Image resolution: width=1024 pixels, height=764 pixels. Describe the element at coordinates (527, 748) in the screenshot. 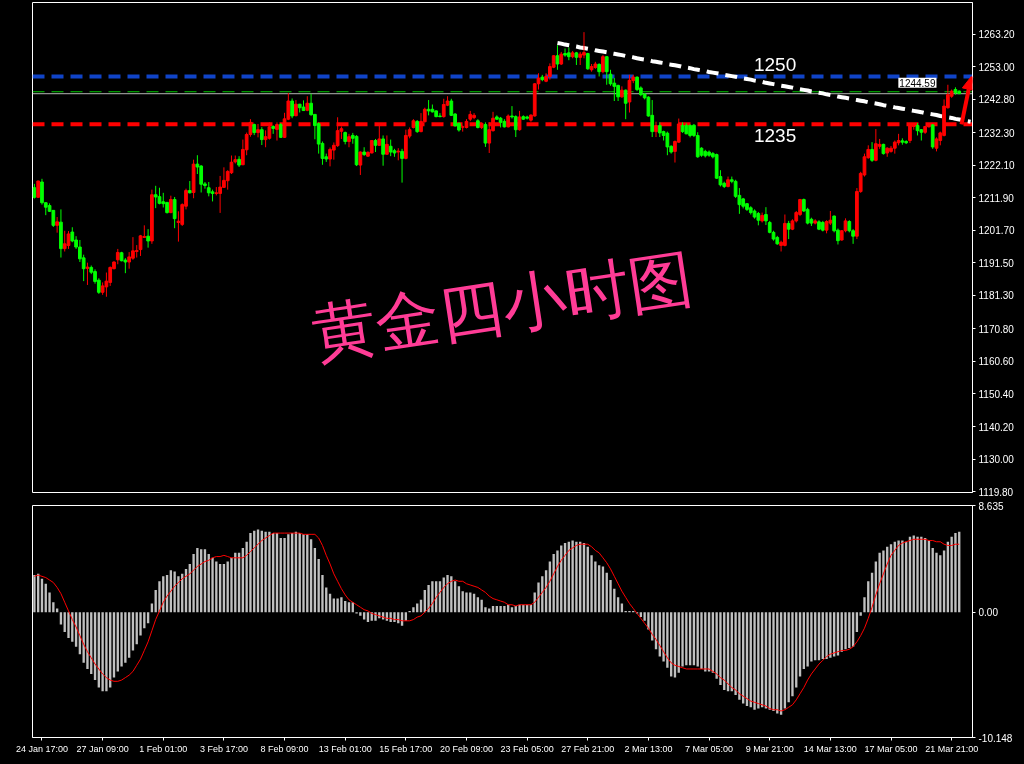

I see `x-tick-label: 23 Feb 05:00` at that location.